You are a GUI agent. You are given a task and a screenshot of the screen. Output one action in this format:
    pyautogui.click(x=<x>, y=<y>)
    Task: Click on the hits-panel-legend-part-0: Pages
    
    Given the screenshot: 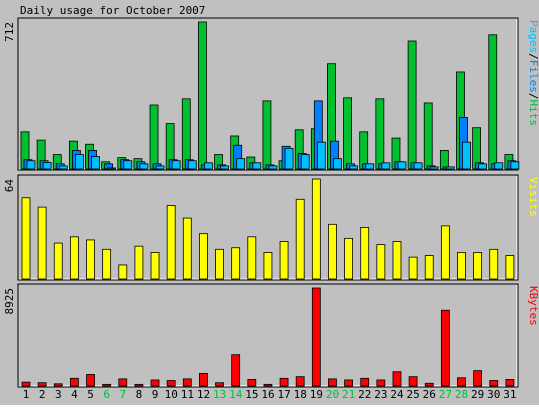 What is the action you would take?
    pyautogui.click(x=533, y=36)
    